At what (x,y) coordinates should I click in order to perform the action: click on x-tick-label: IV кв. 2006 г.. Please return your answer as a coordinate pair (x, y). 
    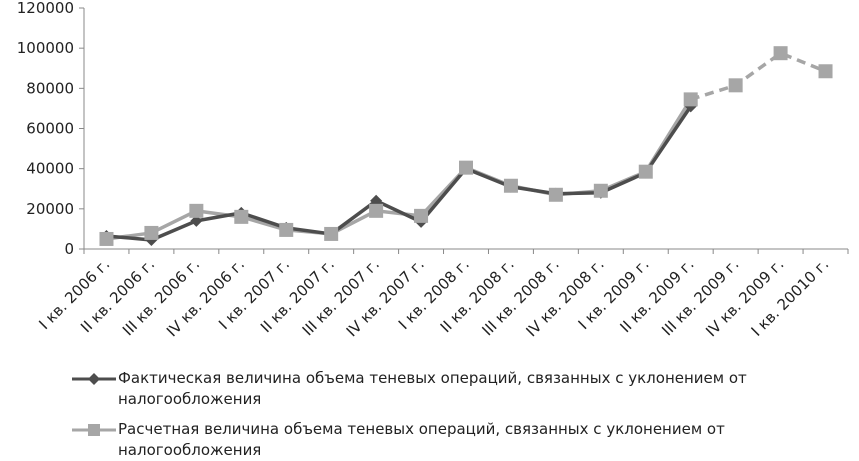
    Looking at the image, I should click on (205, 297).